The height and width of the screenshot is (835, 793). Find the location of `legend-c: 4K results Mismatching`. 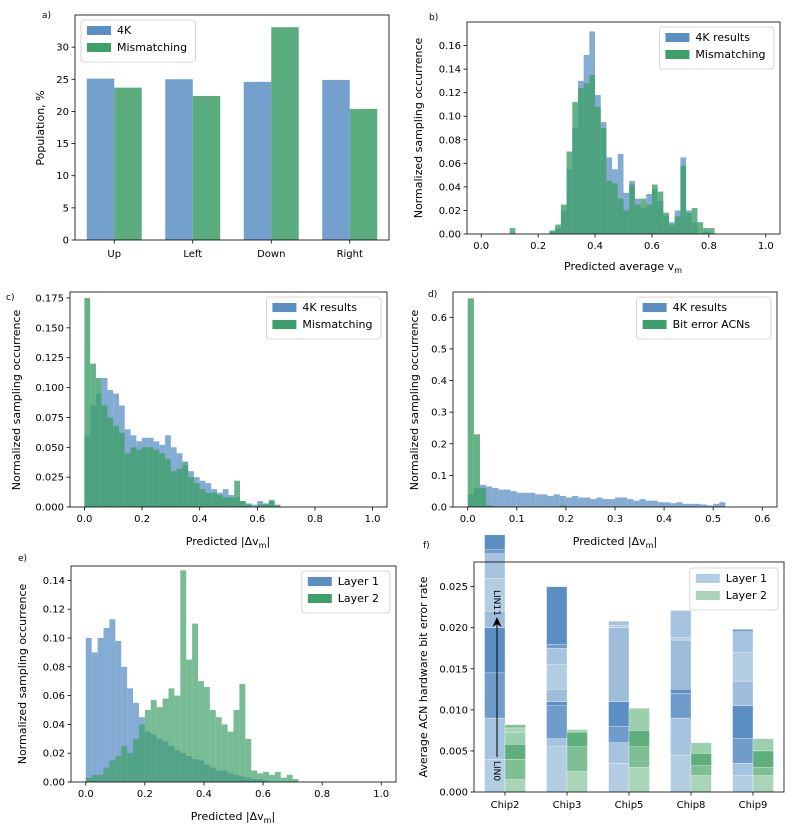

legend-c: 4K results Mismatching is located at coordinates (323, 318).